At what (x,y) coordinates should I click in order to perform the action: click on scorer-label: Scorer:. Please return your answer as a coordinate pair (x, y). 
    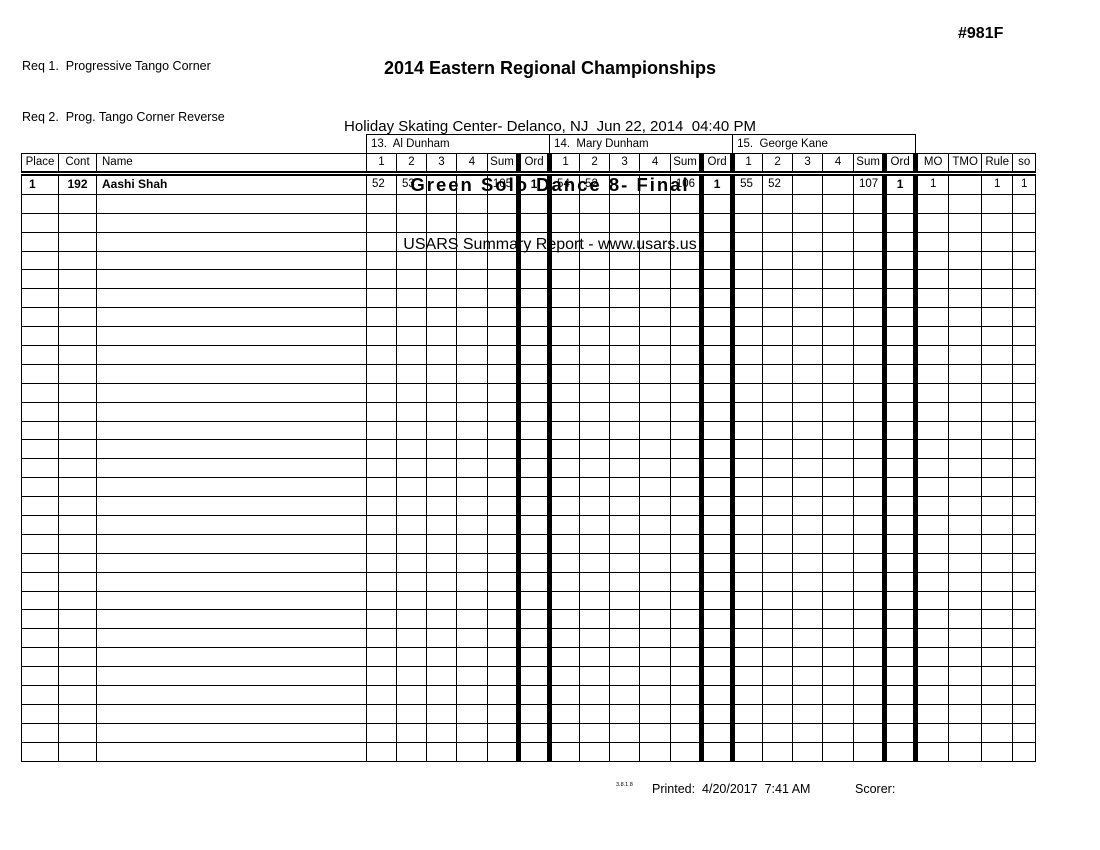
    Looking at the image, I should click on (875, 789).